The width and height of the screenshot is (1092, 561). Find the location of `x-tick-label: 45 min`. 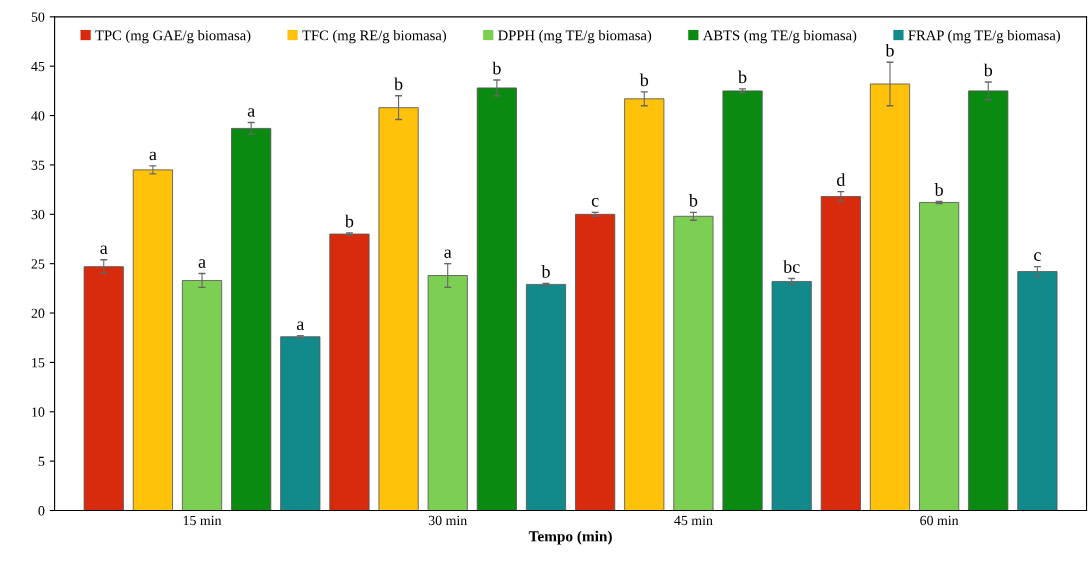

x-tick-label: 45 min is located at coordinates (693, 520).